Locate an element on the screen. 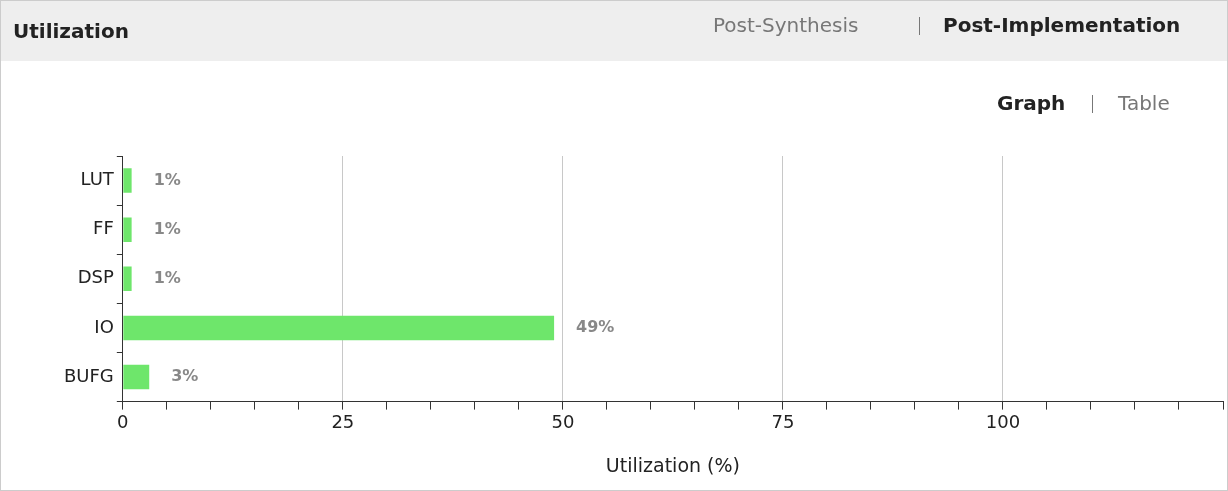  data-label: 49% is located at coordinates (595, 327).